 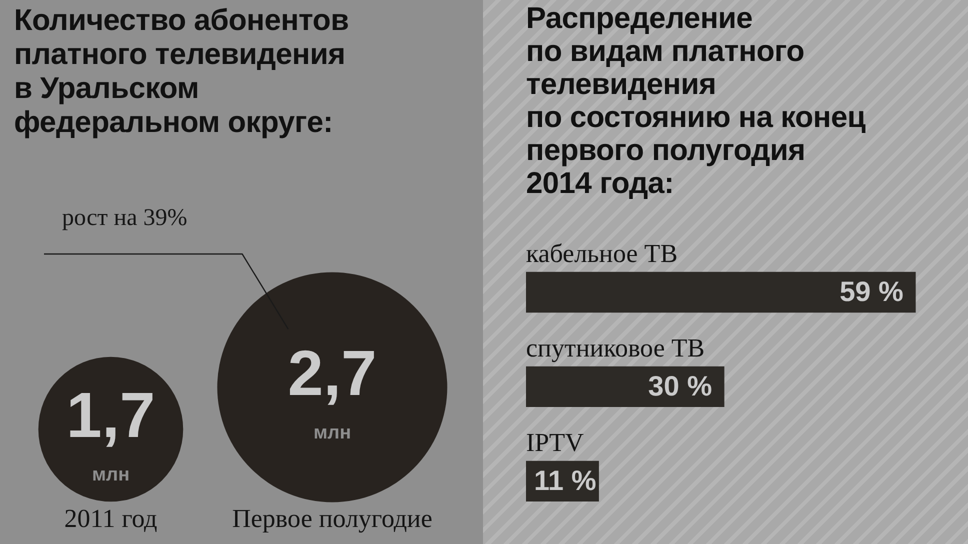 I want to click on category-label: 2011 год, so click(x=111, y=519).